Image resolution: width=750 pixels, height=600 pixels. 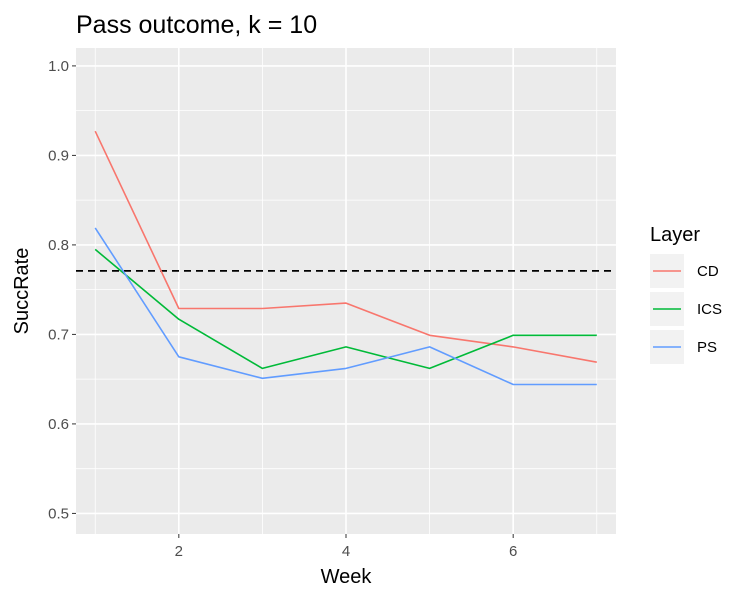 I want to click on x-tick-label: 4, so click(x=346, y=551).